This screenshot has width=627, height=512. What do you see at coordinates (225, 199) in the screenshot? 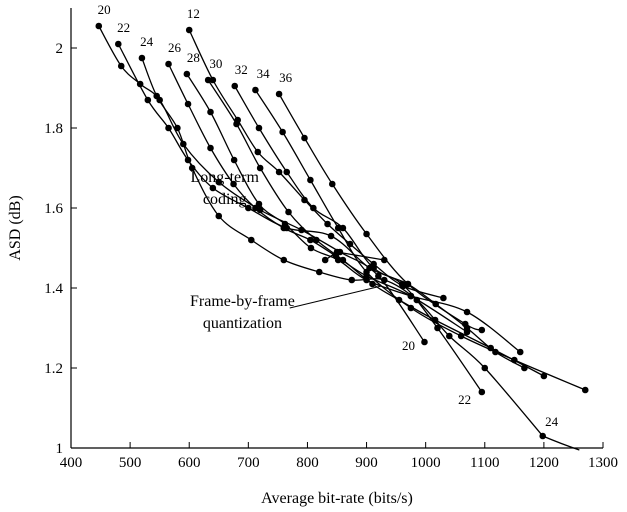
I see `annotation-text: coding` at bounding box center [225, 199].